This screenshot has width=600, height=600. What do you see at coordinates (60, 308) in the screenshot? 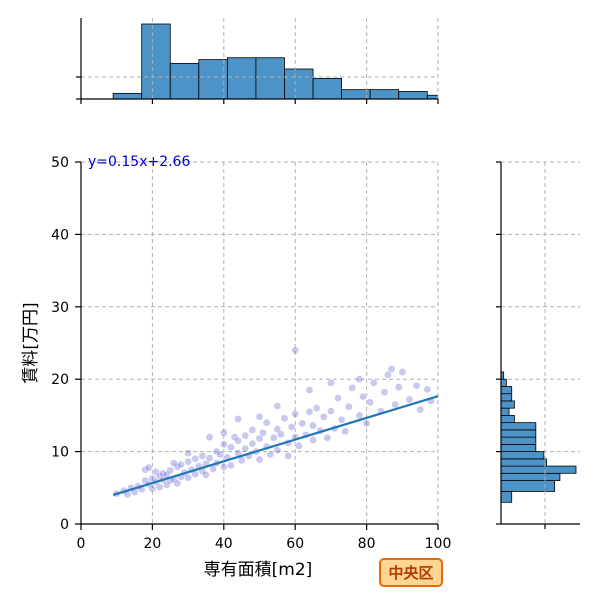
I see `y-tick-label: 30` at bounding box center [60, 308].